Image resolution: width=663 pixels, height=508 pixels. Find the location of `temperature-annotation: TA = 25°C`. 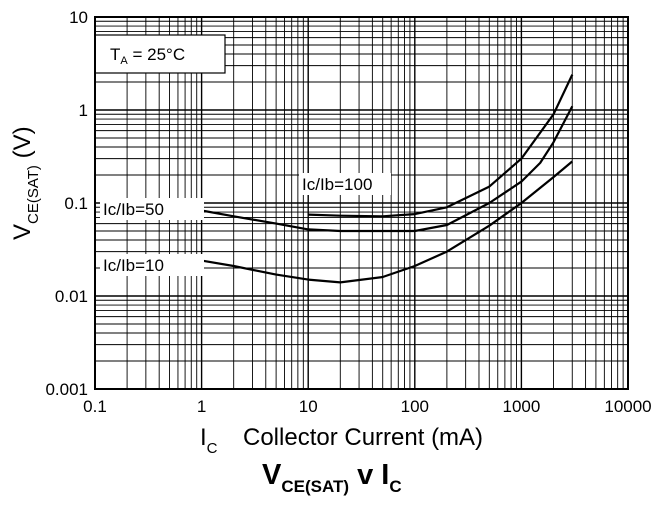

temperature-annotation: TA = 25°C is located at coordinates (147, 56).